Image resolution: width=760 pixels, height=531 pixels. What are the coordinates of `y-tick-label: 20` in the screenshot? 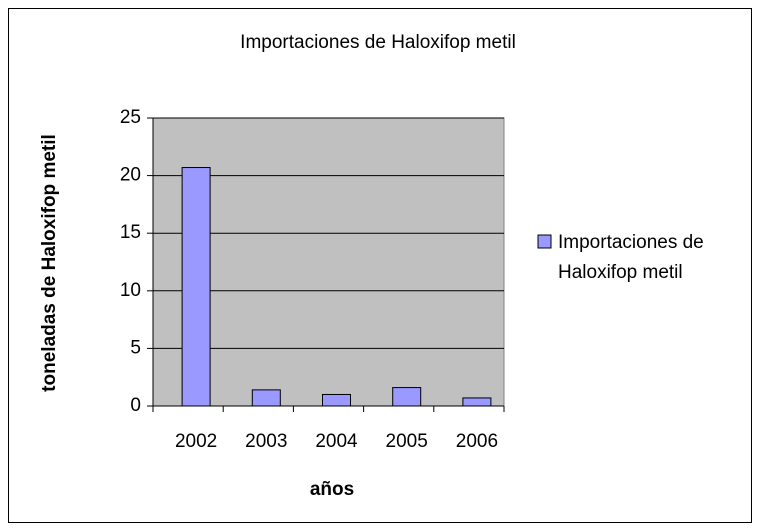 It's located at (130, 175).